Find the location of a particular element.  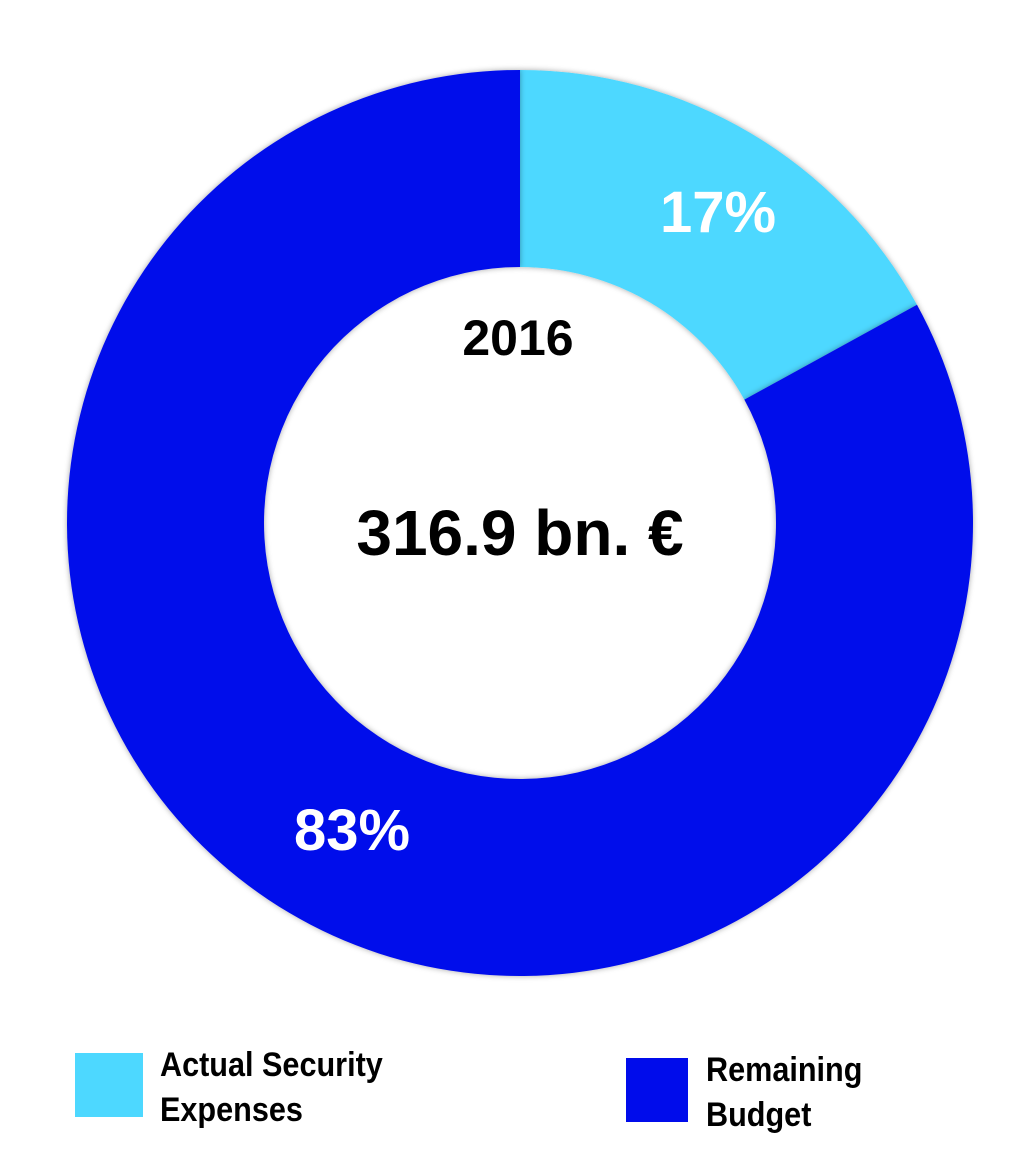

donut-slice-security is located at coordinates (718, 235).